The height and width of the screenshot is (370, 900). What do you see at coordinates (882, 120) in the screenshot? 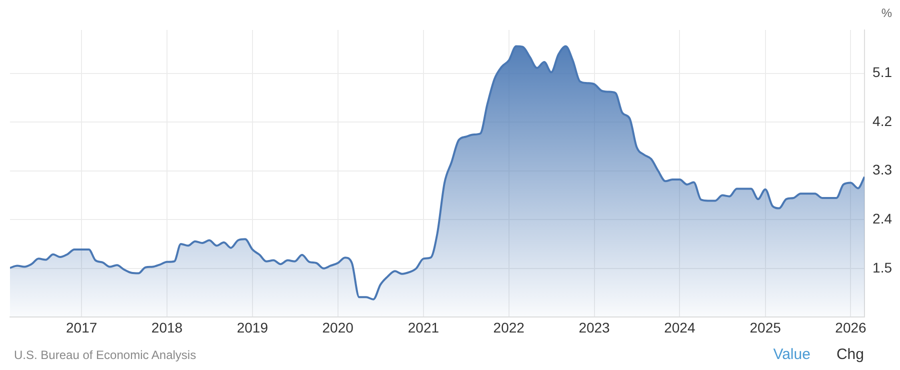
I see `y-tick-label: 4.2` at bounding box center [882, 120].